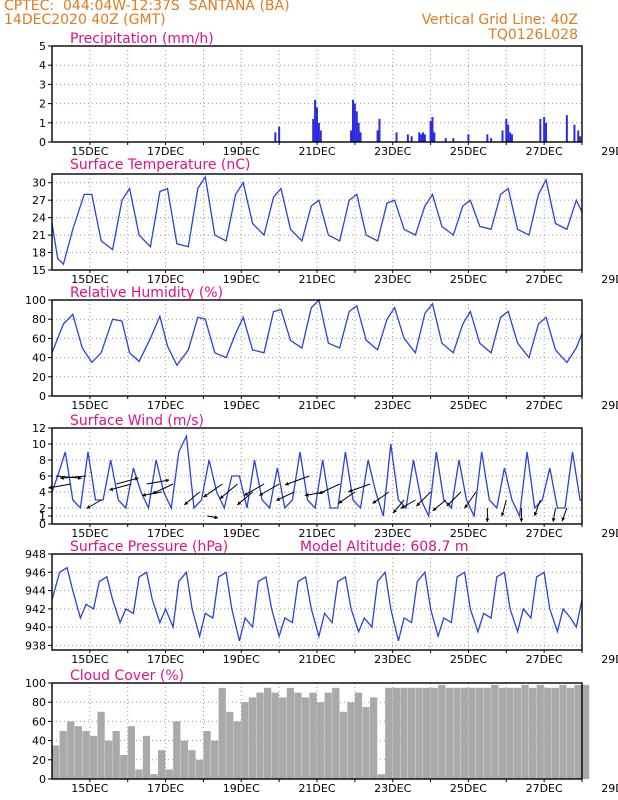 Image resolution: width=618 pixels, height=800 pixels. Describe the element at coordinates (42, 46) in the screenshot. I see `precip-ytick-label: 5` at that location.